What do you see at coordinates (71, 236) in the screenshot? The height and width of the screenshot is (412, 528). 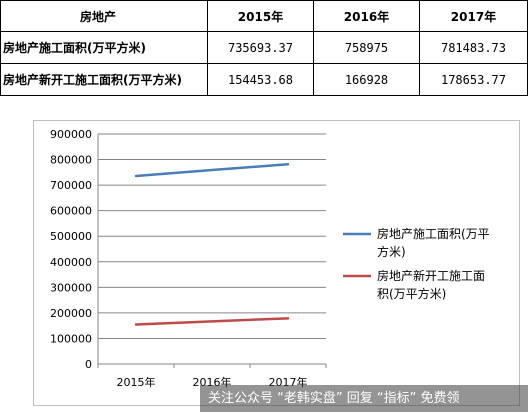 I see `y-tick-label: 500000` at bounding box center [71, 236].